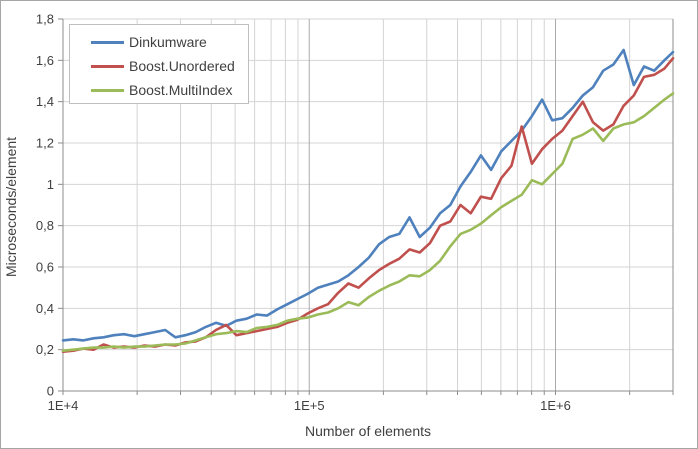 This screenshot has width=698, height=449. What do you see at coordinates (368, 431) in the screenshot?
I see `x-axis-title: Number of elements` at bounding box center [368, 431].